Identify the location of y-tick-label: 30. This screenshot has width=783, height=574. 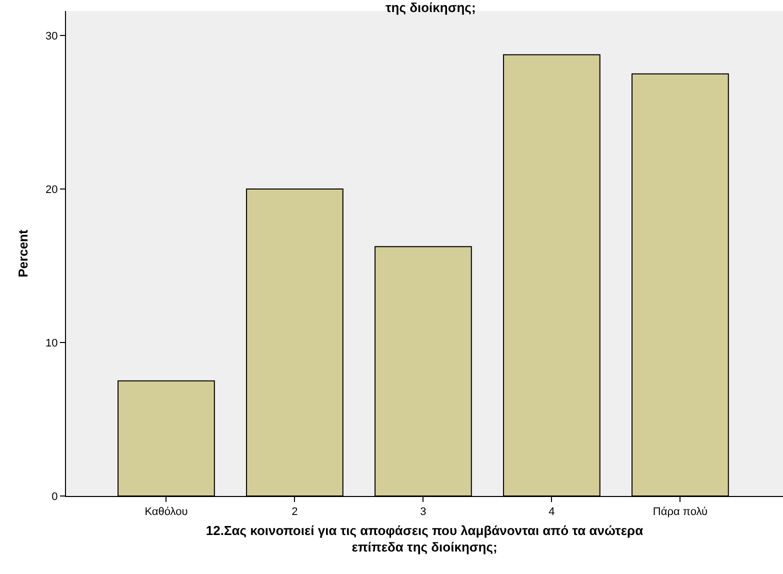
(52, 36).